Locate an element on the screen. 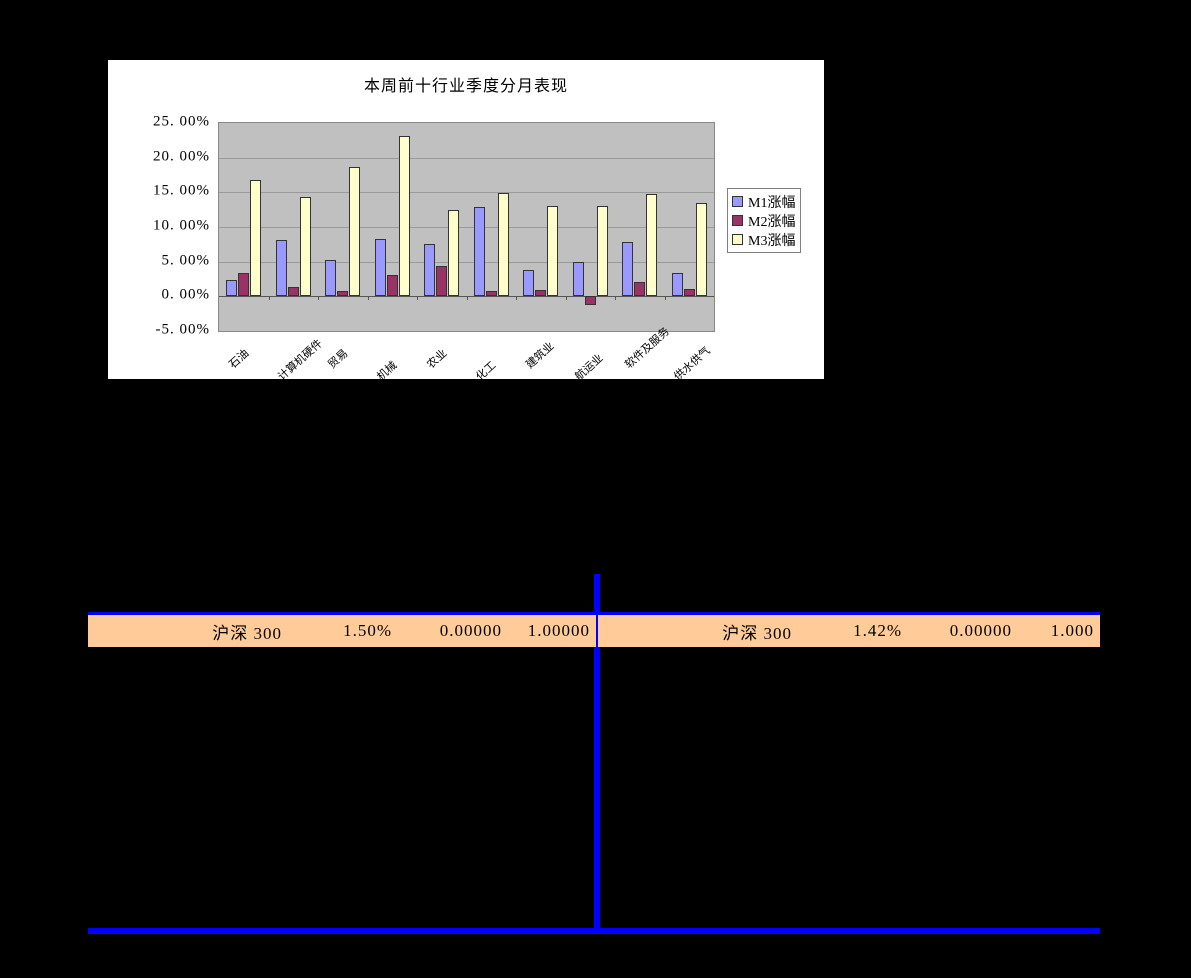 This screenshot has height=978, width=1191. bar-M1涨幅-软件及服务 is located at coordinates (628, 269).